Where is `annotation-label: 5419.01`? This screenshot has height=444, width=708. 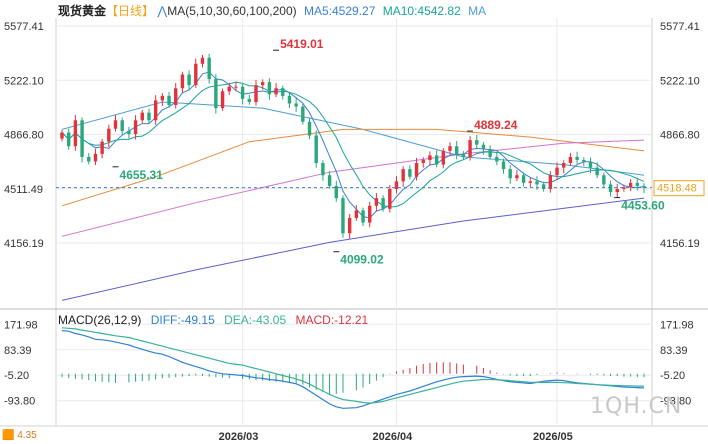 annotation-label: 5419.01 is located at coordinates (302, 44).